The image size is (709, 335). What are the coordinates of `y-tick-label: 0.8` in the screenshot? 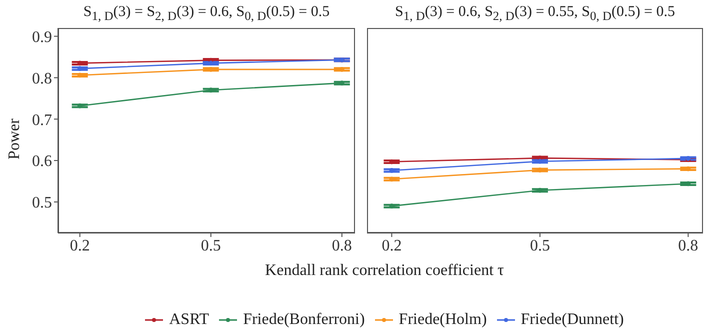 It's located at (42, 79).